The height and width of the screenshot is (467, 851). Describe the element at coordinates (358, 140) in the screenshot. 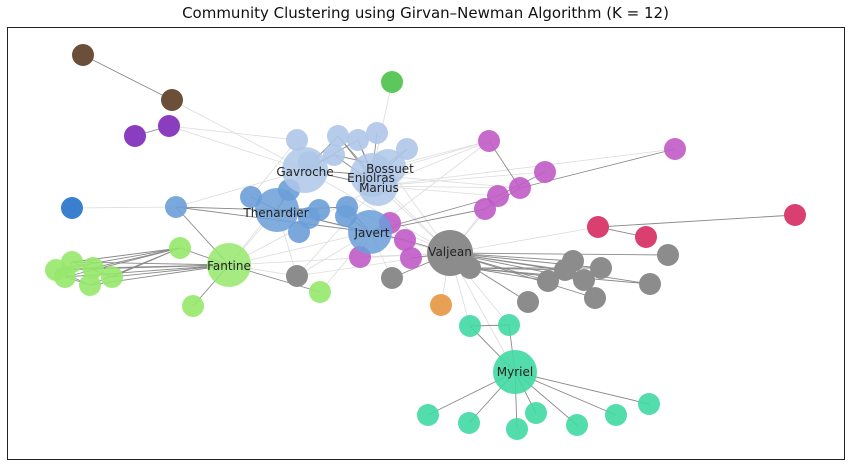

I see `node-lb3` at that location.